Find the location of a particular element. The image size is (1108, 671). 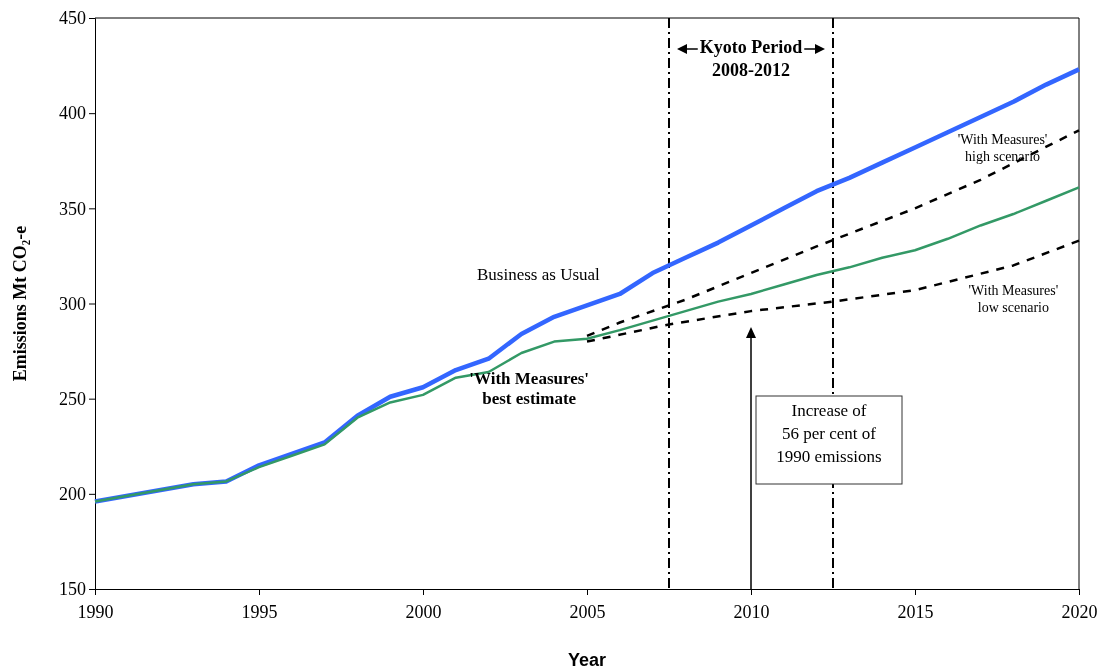

y-tick-label: 450 is located at coordinates (72, 18).